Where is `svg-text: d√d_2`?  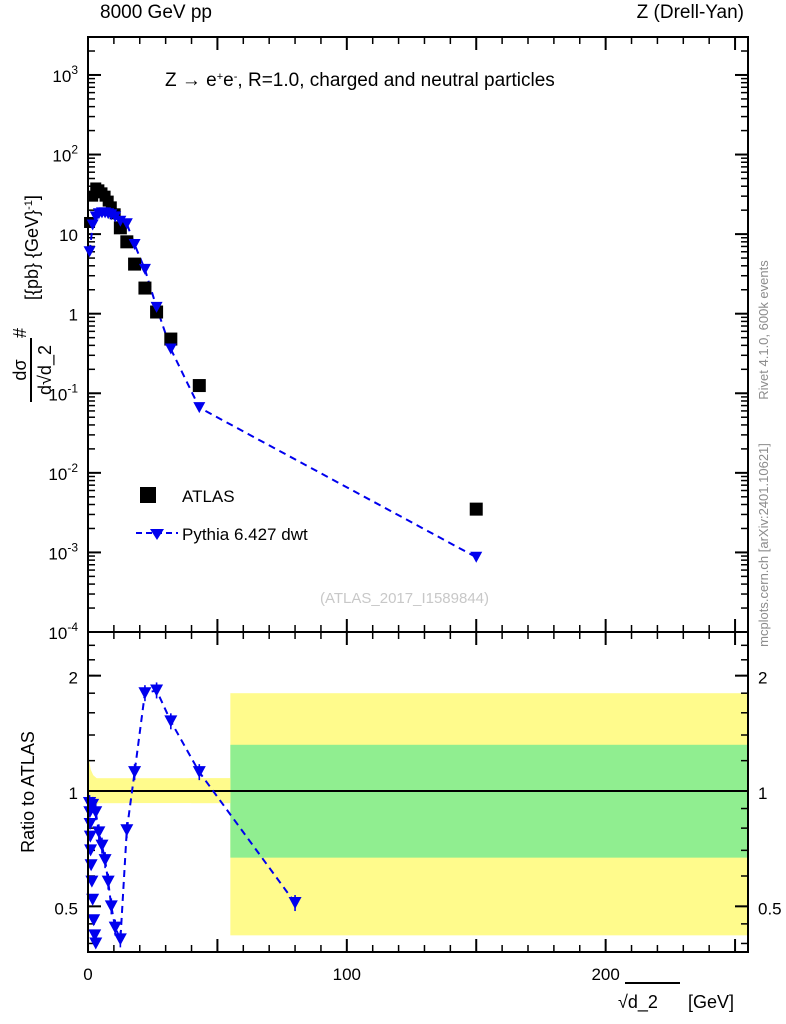 svg-text: d√d_2 is located at coordinates (45, 370).